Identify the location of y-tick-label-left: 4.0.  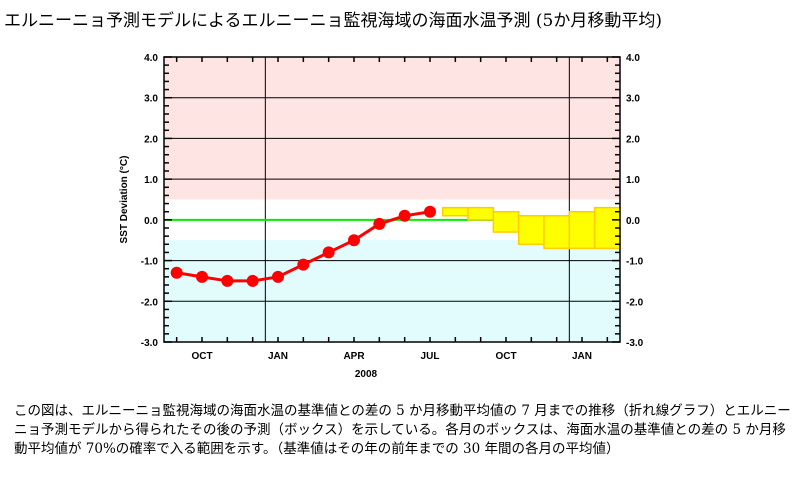
(151, 58).